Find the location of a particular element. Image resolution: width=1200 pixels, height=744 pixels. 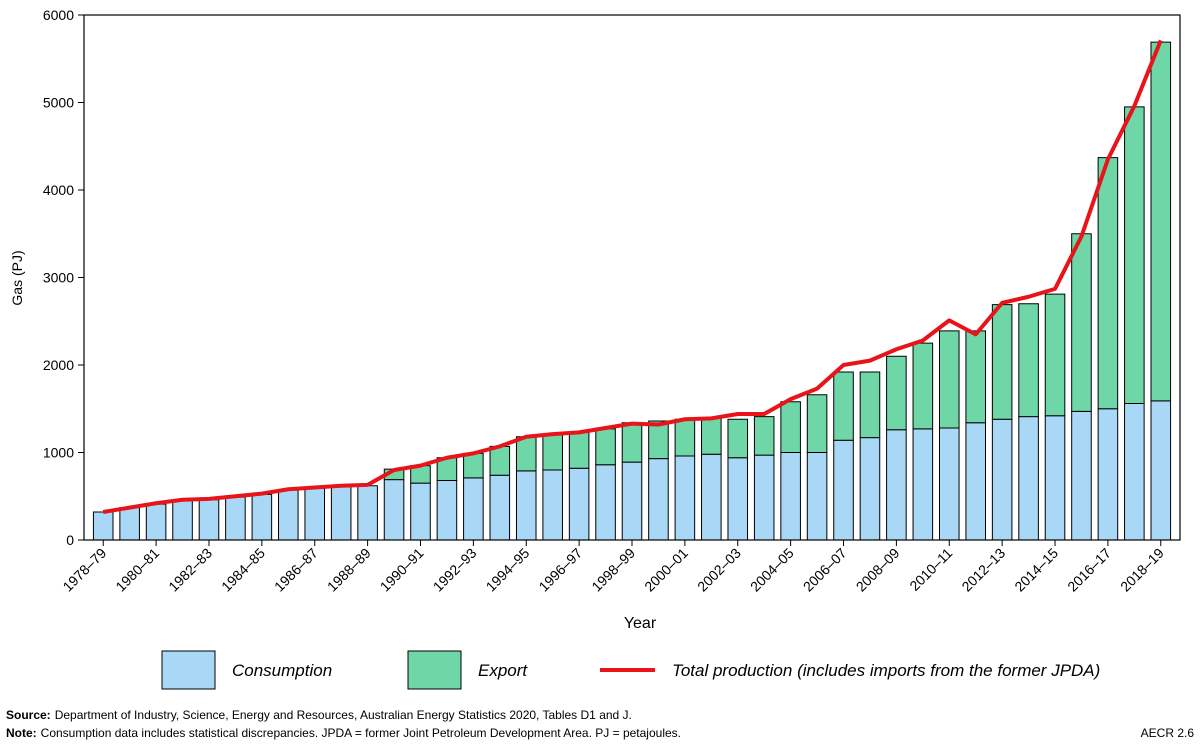

x-axis-label: Year is located at coordinates (640, 623).